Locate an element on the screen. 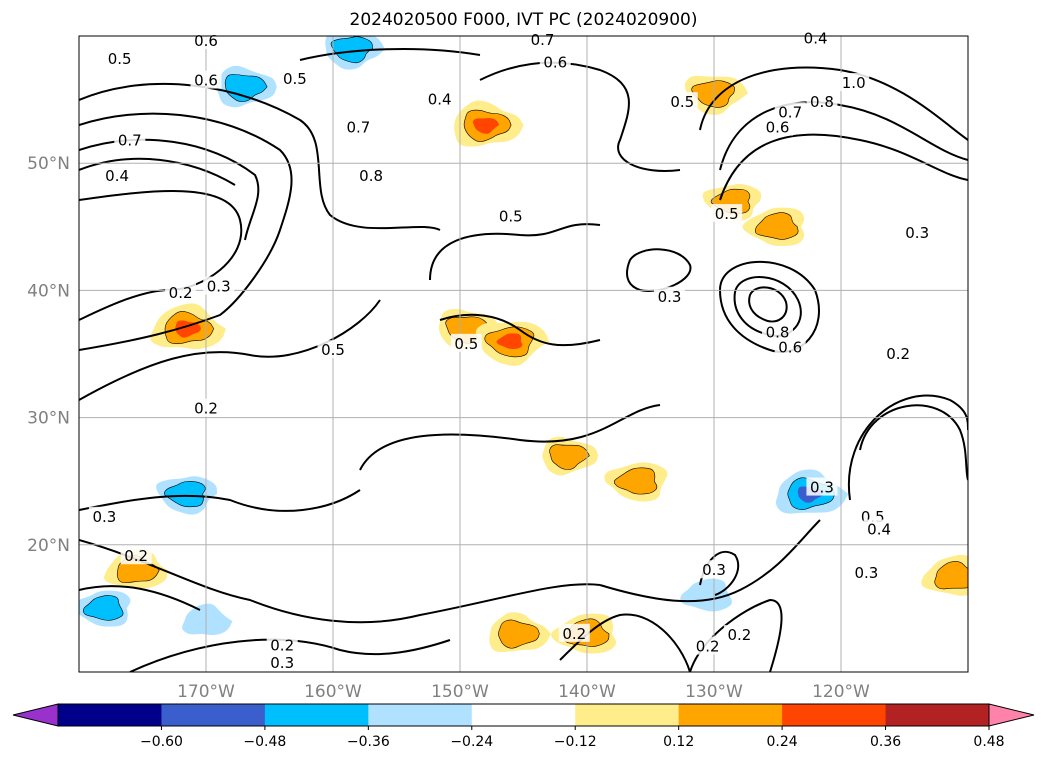  y-tick-label: 40°N is located at coordinates (48, 291).